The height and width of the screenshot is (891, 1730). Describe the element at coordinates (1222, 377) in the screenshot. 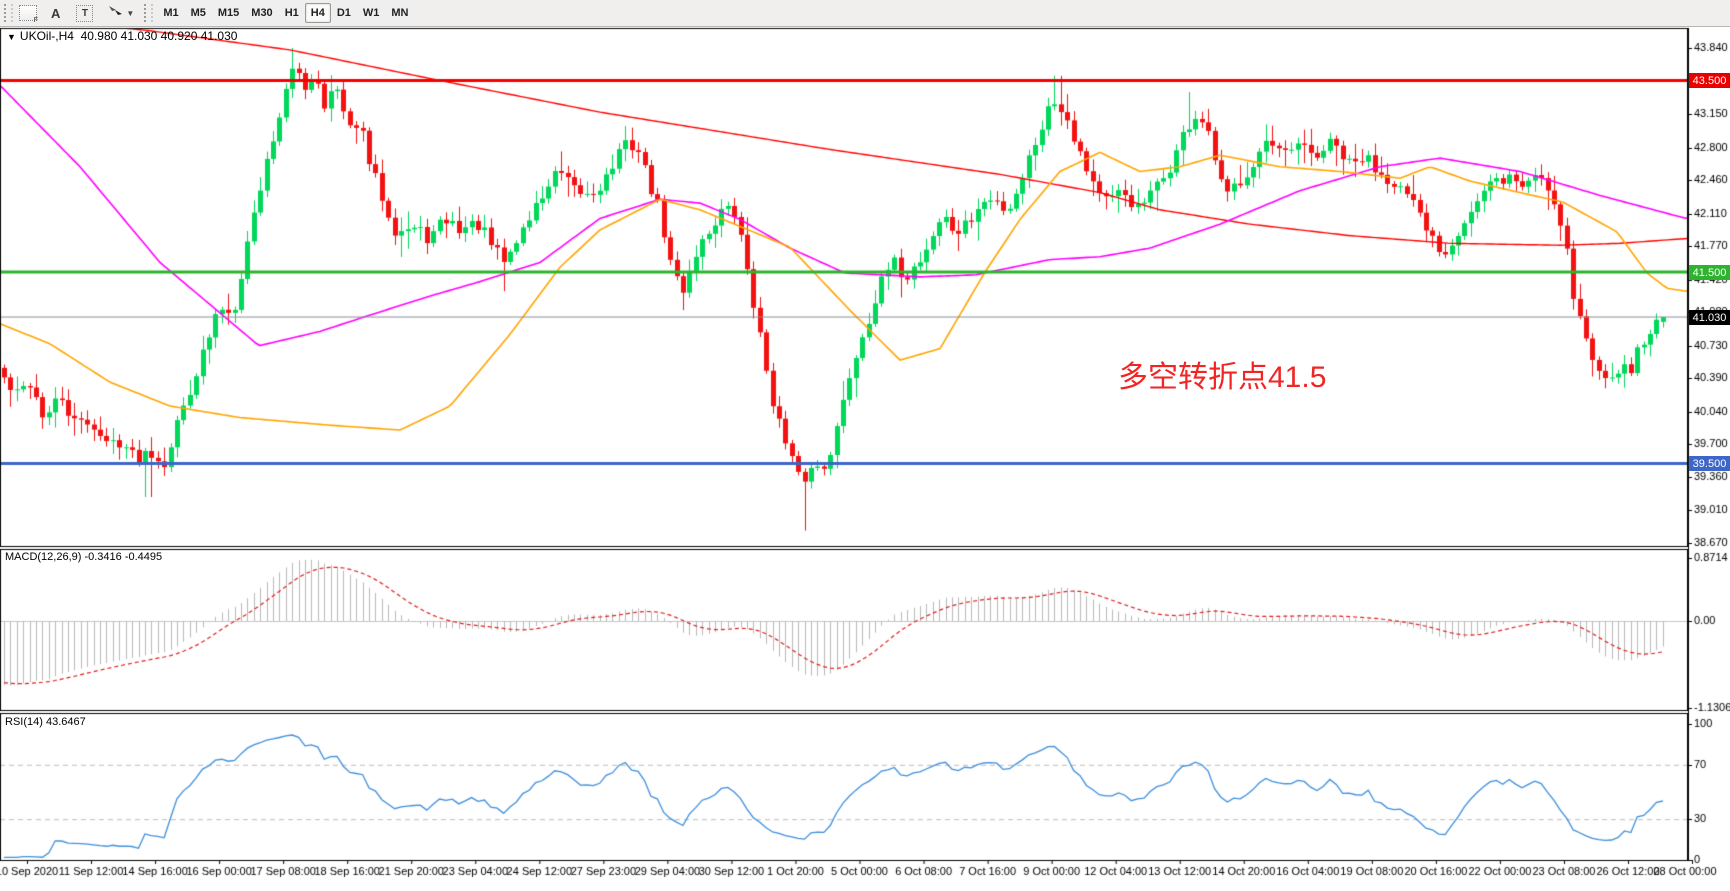

I see `chart-text-annotation: 多空转折点41.5` at that location.